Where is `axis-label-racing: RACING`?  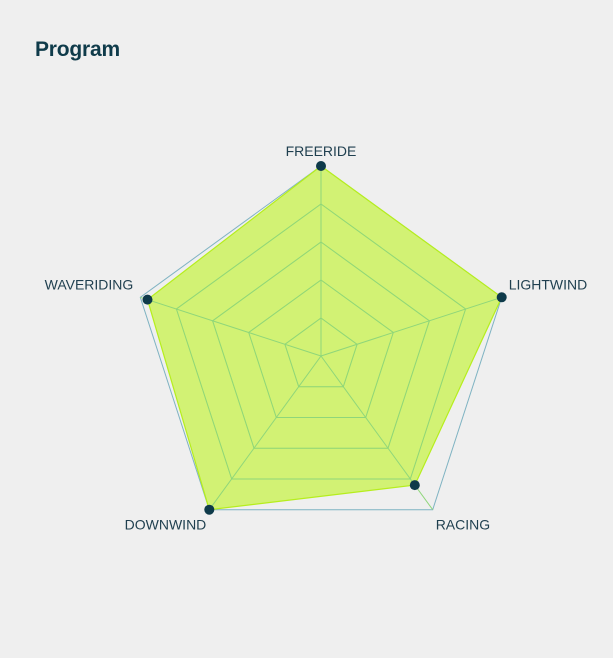 axis-label-racing: RACING is located at coordinates (463, 525).